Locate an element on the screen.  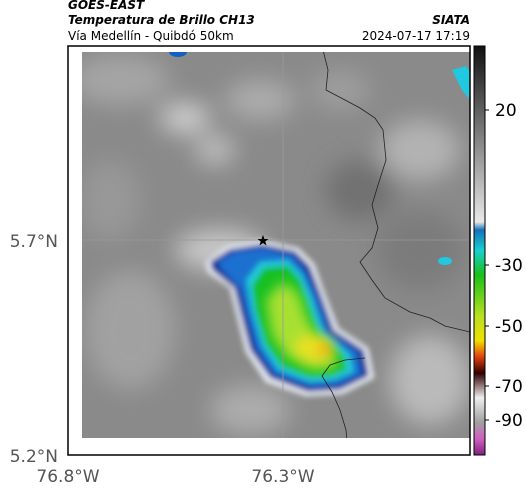
lat-label: 5.7°N is located at coordinates (34, 242).